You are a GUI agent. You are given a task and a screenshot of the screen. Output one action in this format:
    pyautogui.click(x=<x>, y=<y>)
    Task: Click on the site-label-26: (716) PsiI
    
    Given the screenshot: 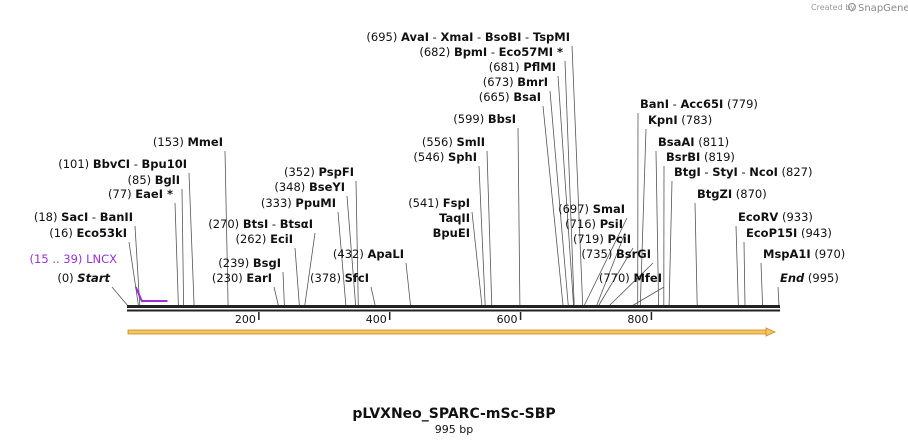 What is the action you would take?
    pyautogui.click(x=594, y=224)
    